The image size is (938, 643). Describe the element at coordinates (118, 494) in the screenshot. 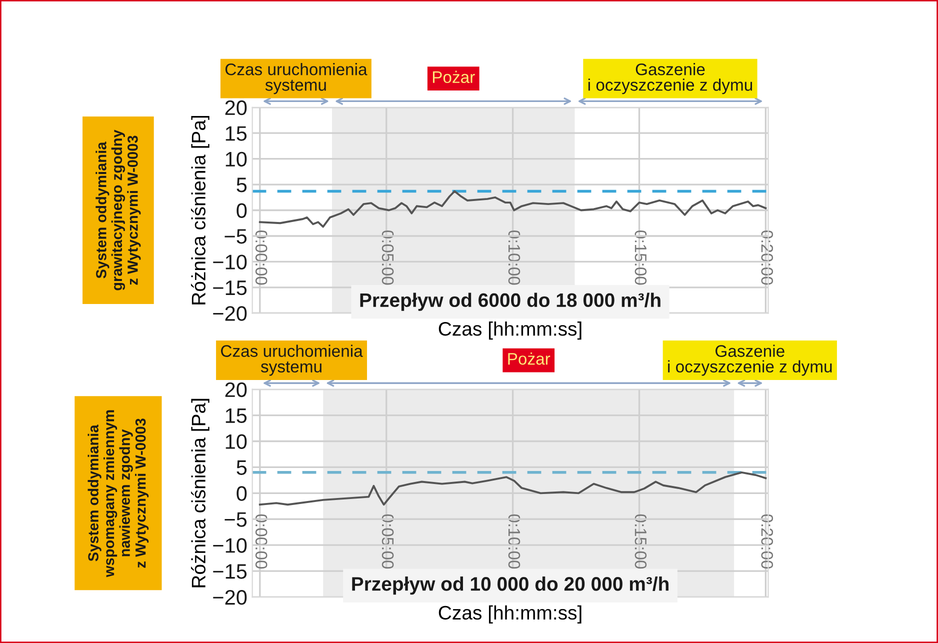

I see `text: System oddymiania wspomagany zmiennym nawiewem zgodny z Wytycznymi W-0003` at that location.